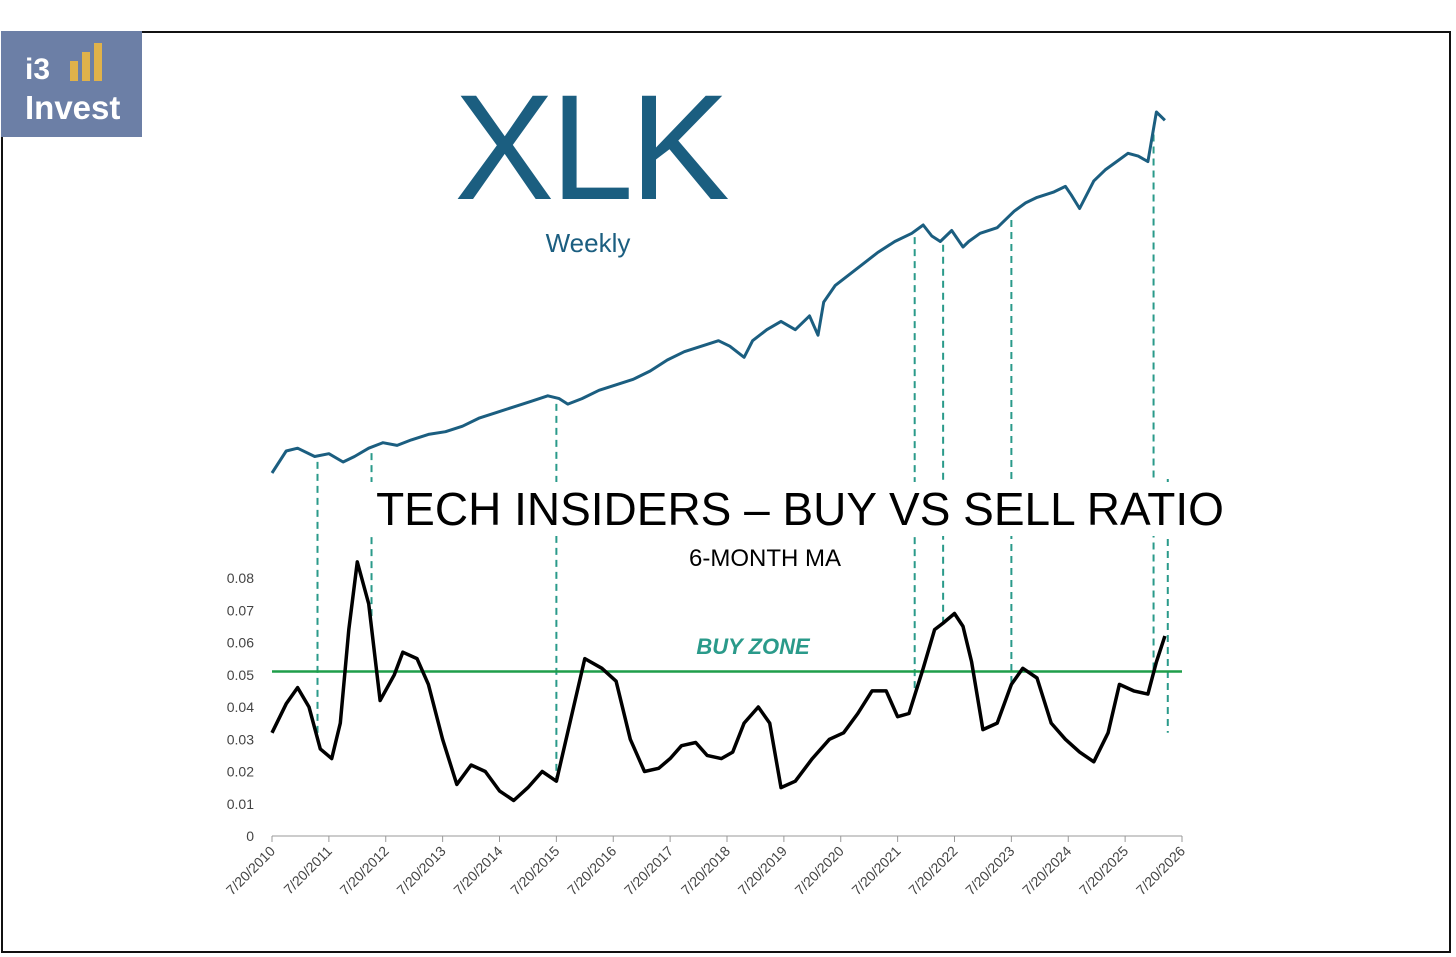 The height and width of the screenshot is (957, 1456). What do you see at coordinates (876, 871) in the screenshot?
I see `x-tick-label: 7/20/2021` at bounding box center [876, 871].